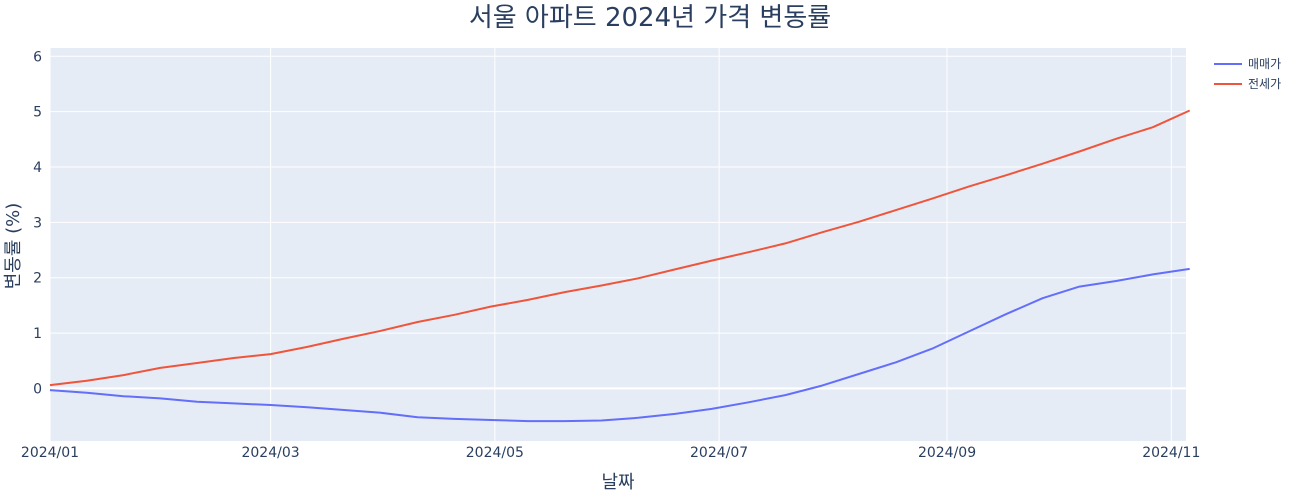 The image size is (1300, 504). Describe the element at coordinates (618, 482) in the screenshot. I see `x-axis-label: 날짜` at that location.